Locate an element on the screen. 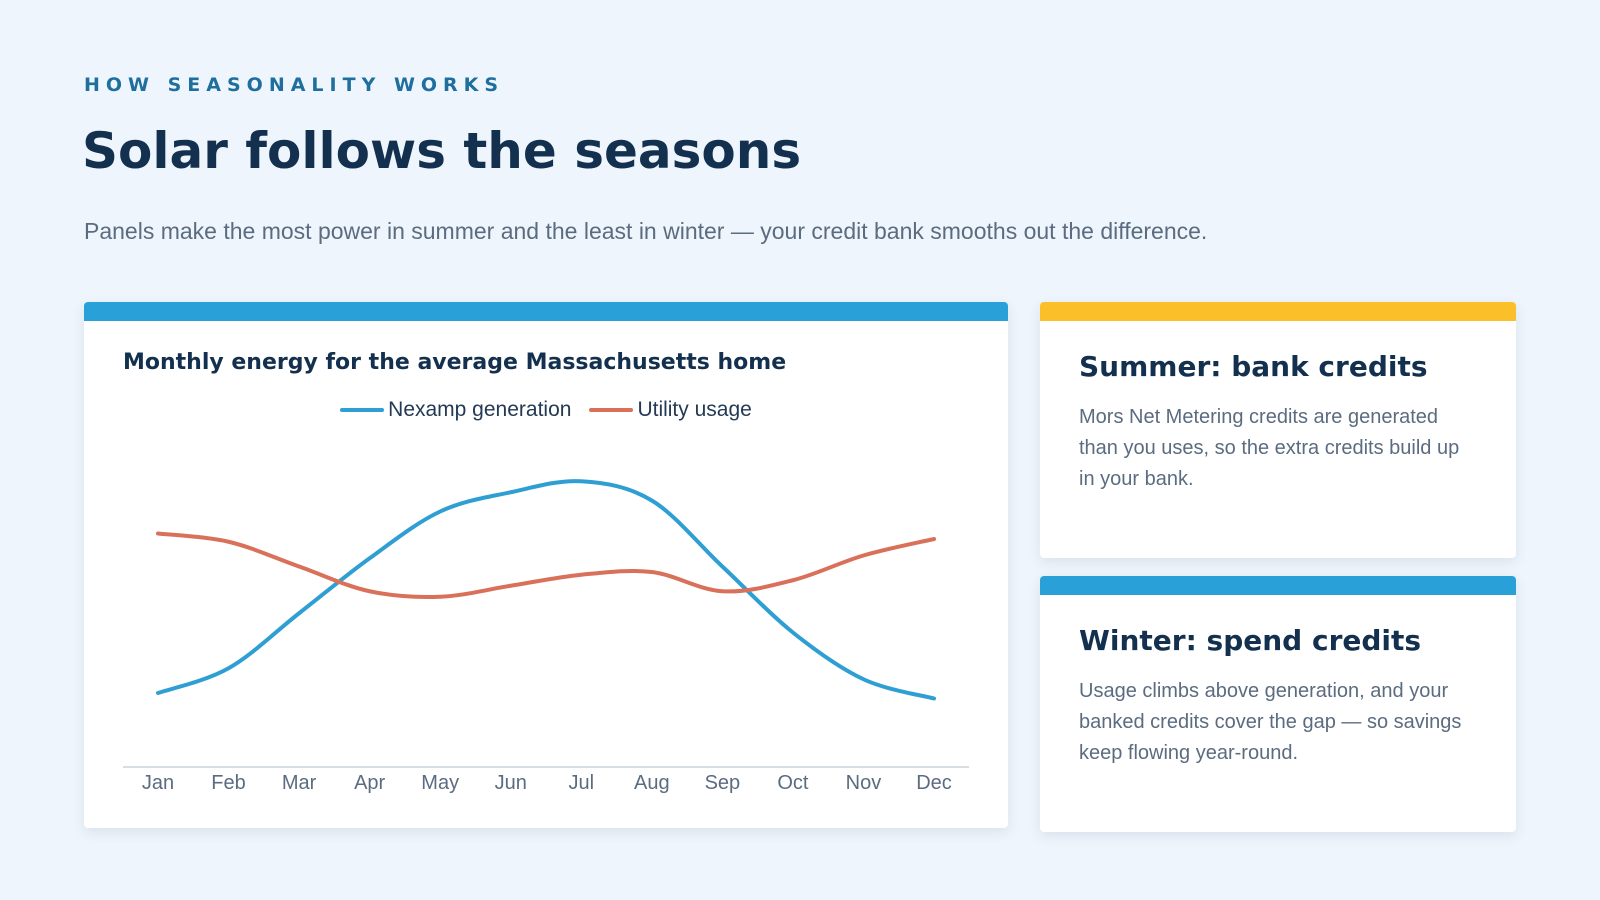  x-tick-label: Dec is located at coordinates (934, 783).